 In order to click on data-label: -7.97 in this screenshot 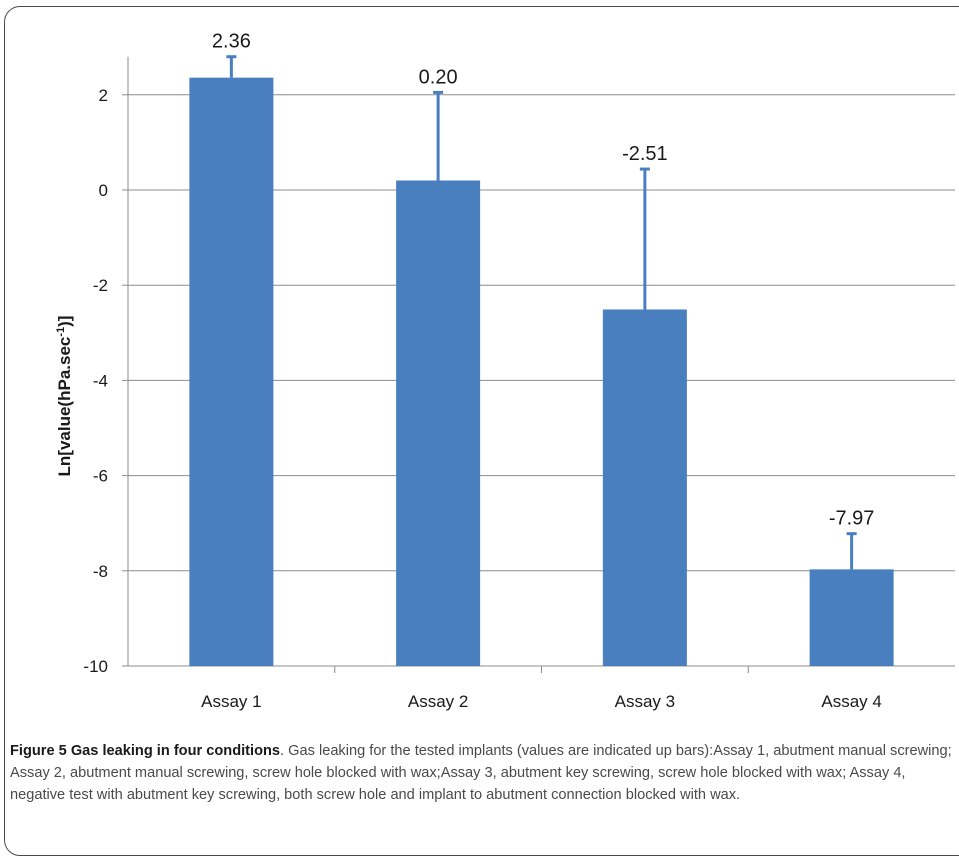, I will do `click(852, 519)`.